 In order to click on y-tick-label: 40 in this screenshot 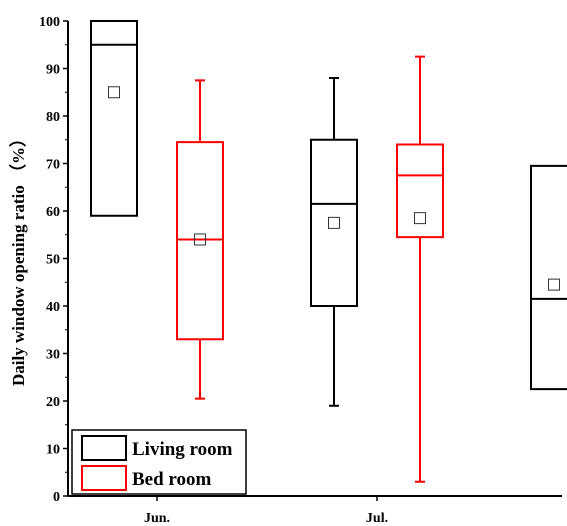, I will do `click(53, 307)`.